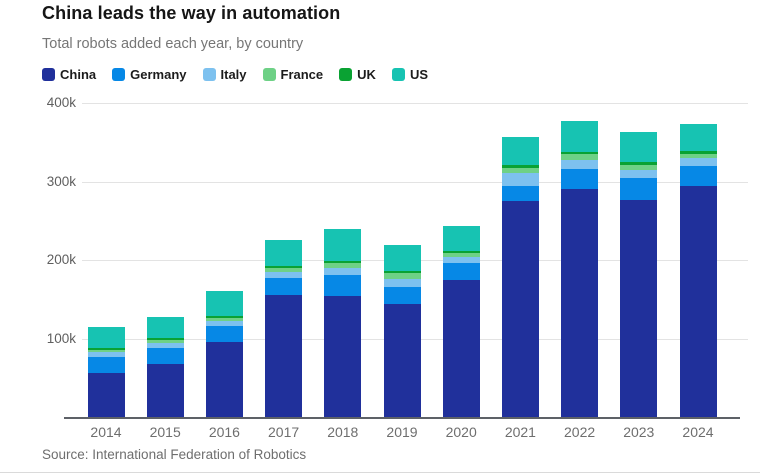  Describe the element at coordinates (580, 303) in the screenshot. I see `bar-segment-china-2022` at that location.